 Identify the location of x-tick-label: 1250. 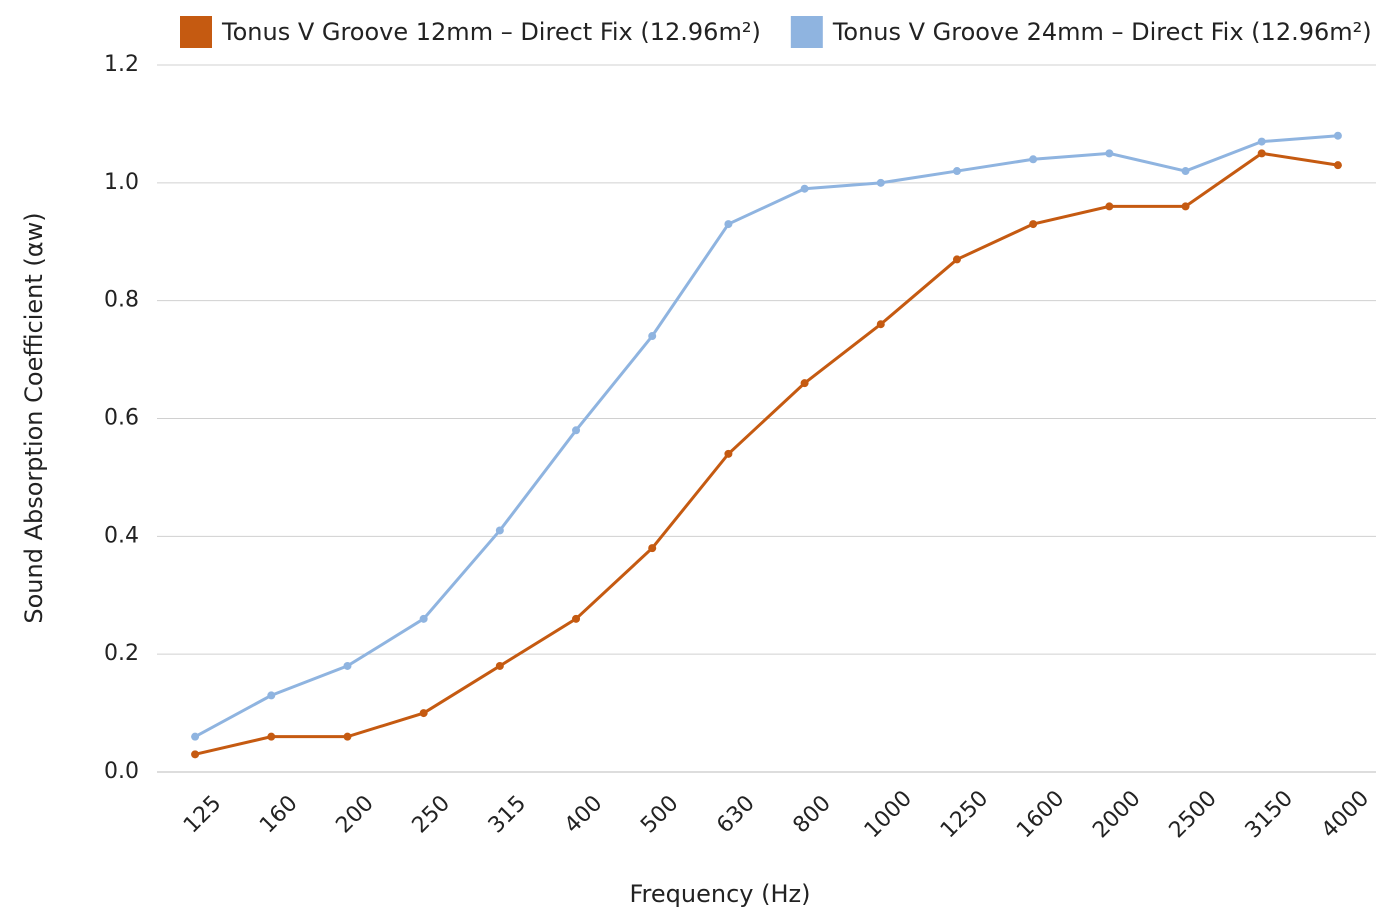
(964, 814).